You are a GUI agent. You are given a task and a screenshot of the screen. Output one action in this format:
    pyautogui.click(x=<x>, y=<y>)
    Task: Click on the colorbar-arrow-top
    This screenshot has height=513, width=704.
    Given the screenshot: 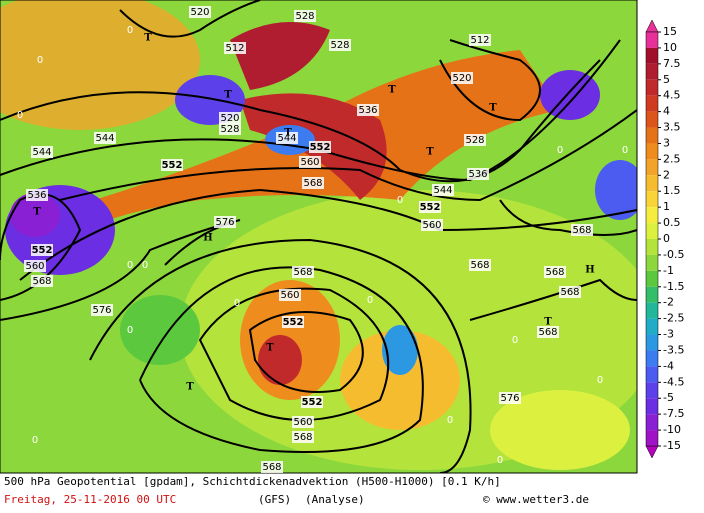 What is the action you would take?
    pyautogui.click(x=652, y=26)
    